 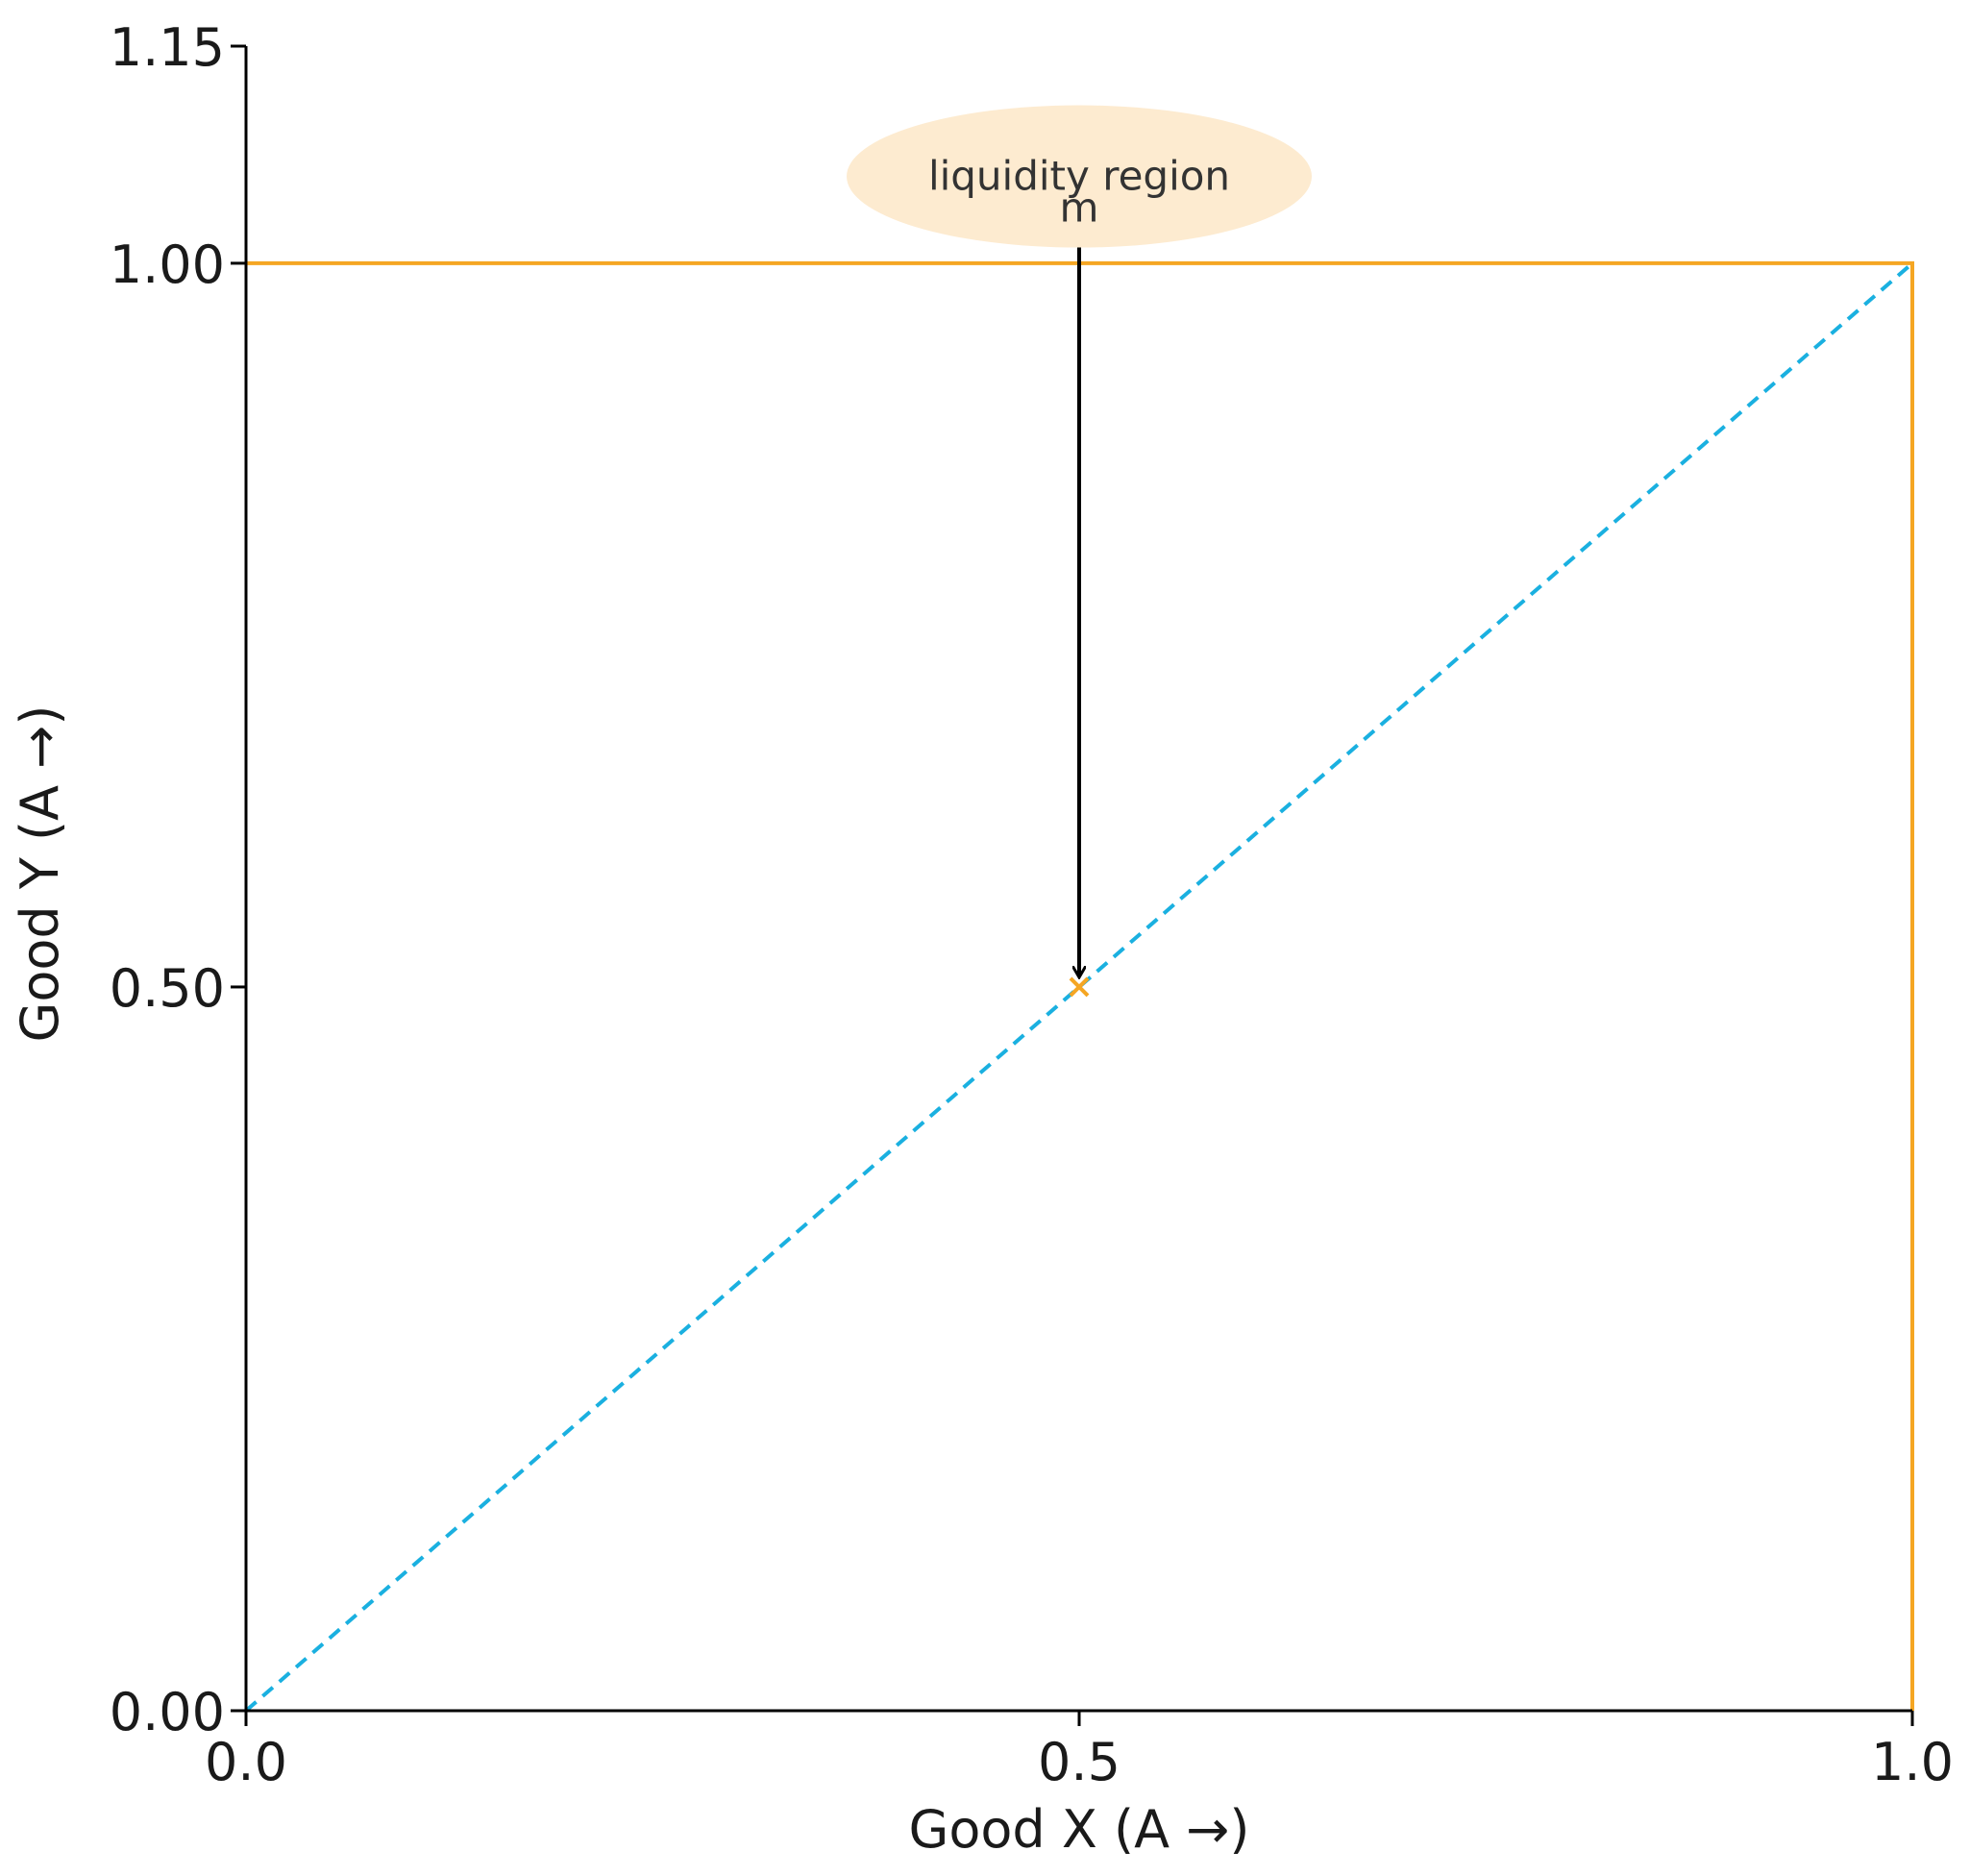 What do you see at coordinates (40, 874) in the screenshot?
I see `y-axis-title: Good Y (A →)` at bounding box center [40, 874].